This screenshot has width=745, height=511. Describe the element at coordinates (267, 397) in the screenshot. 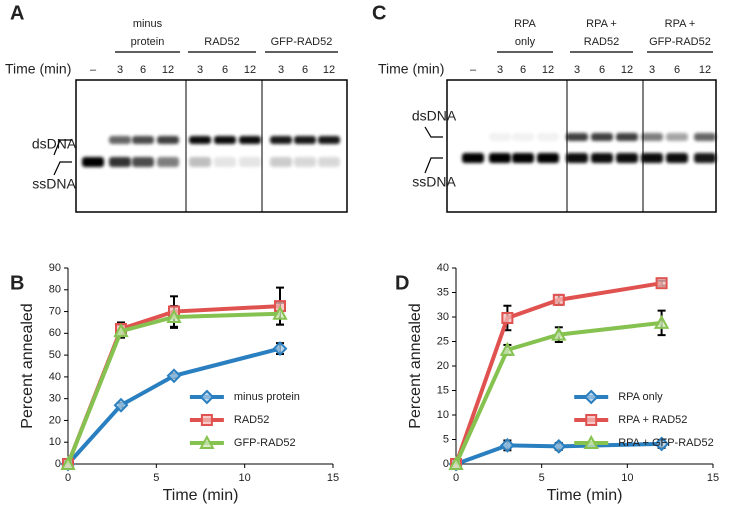

I see `legend-label: minus protein` at that location.